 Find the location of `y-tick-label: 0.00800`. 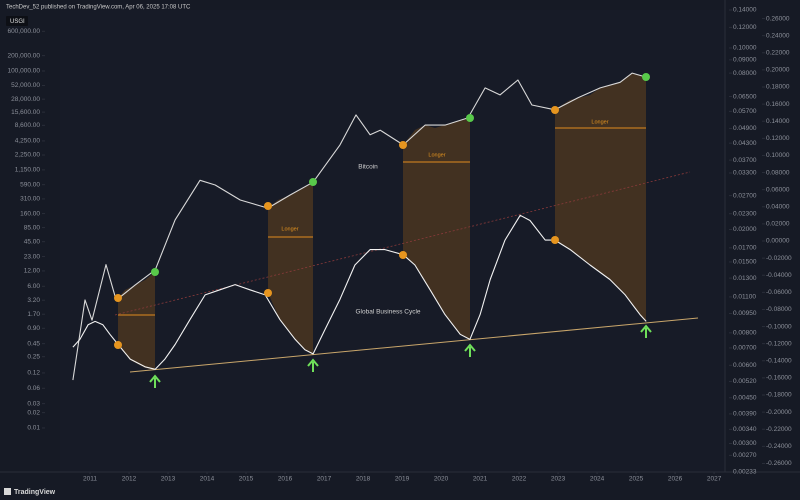

y-tick-label: 0.00800 is located at coordinates (745, 333).